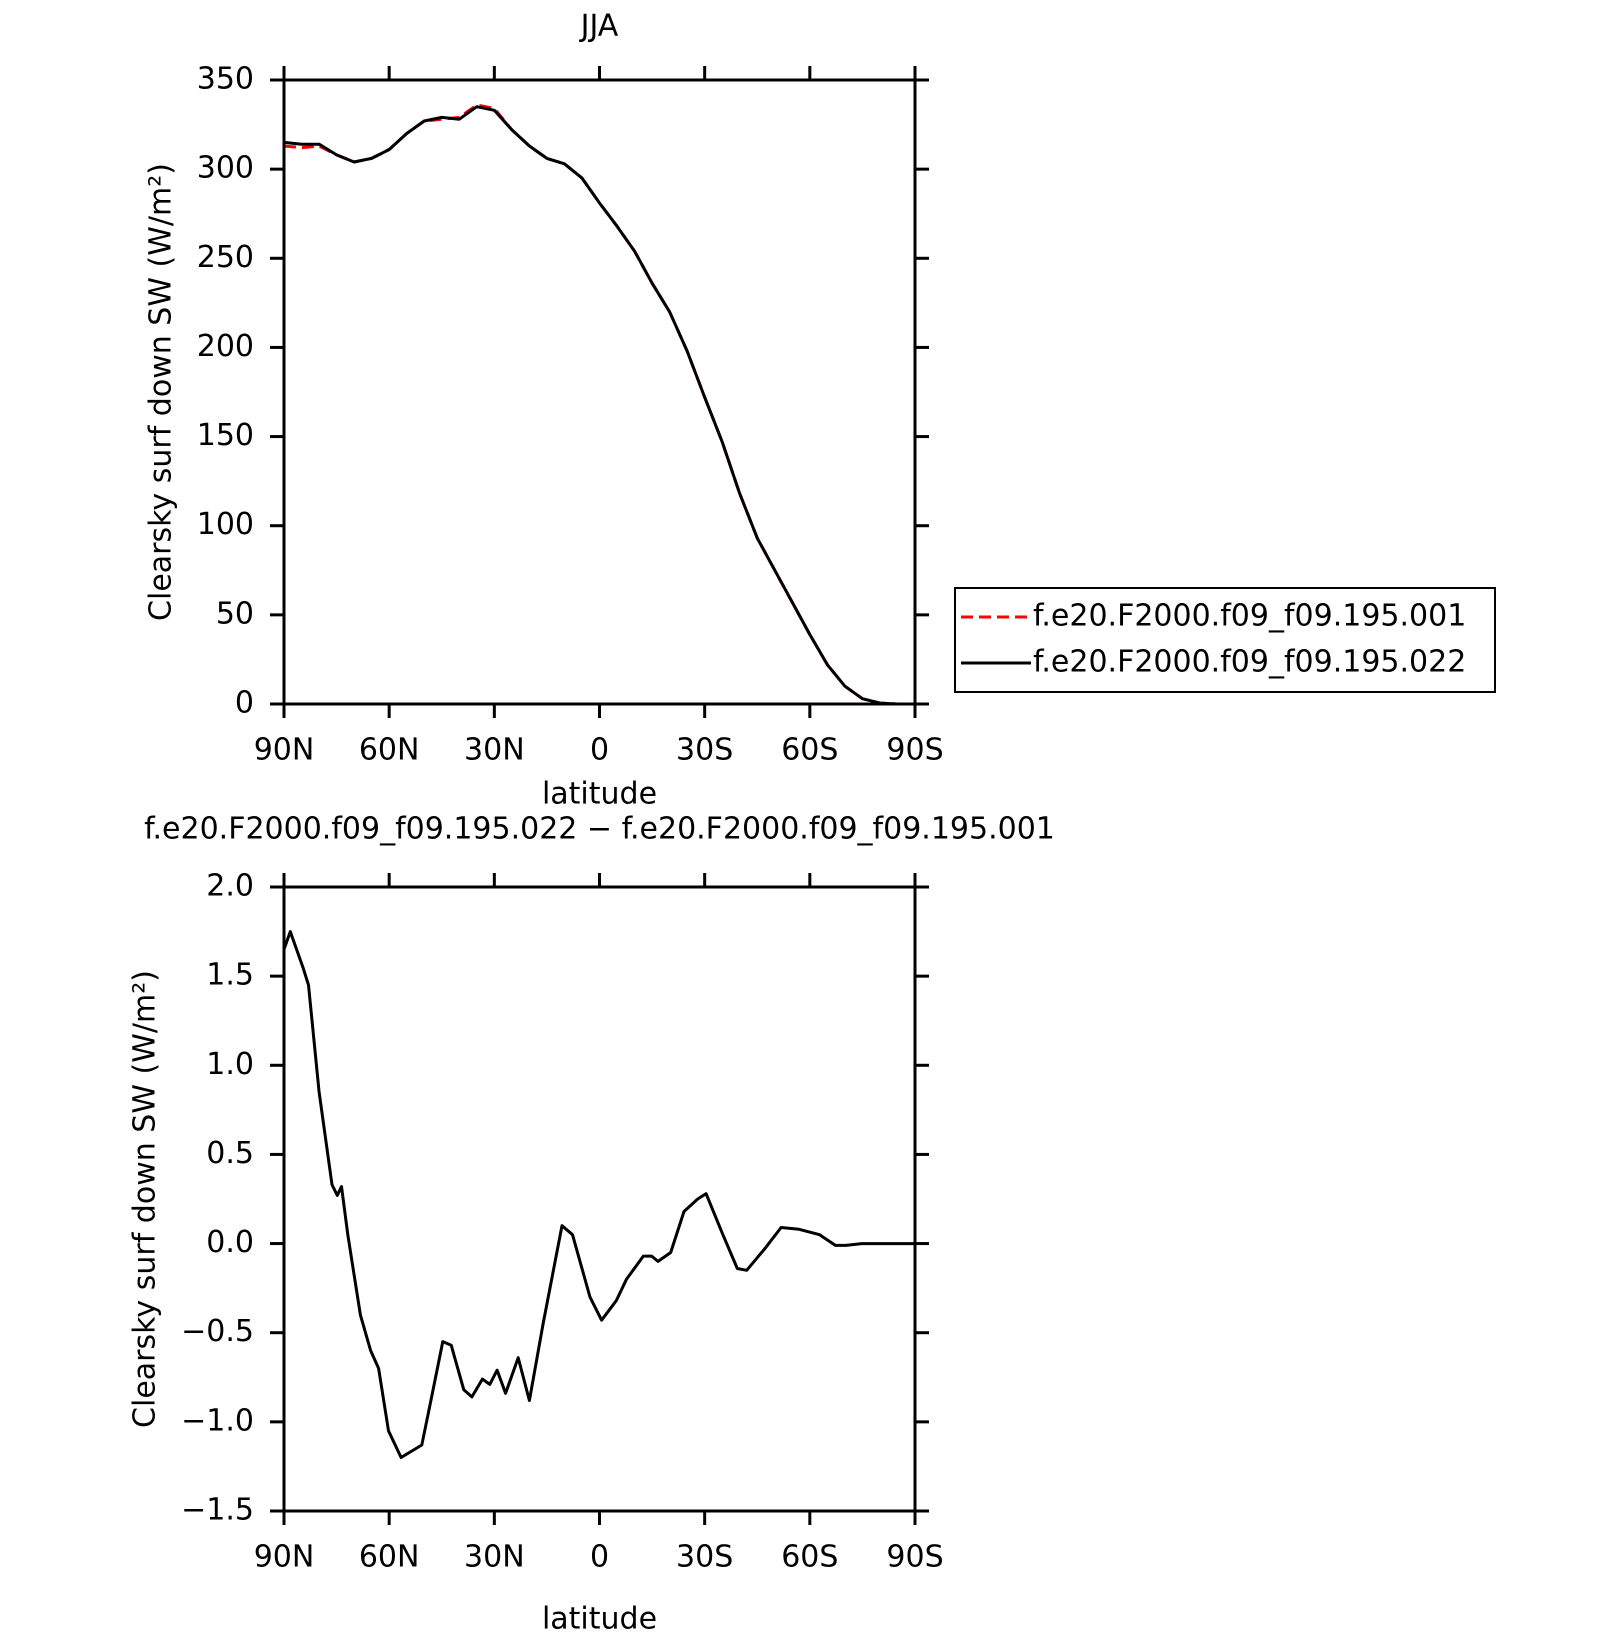 The image size is (1599, 1635). Describe the element at coordinates (230, 1064) in the screenshot. I see `y-tick-label: 1.0` at that location.